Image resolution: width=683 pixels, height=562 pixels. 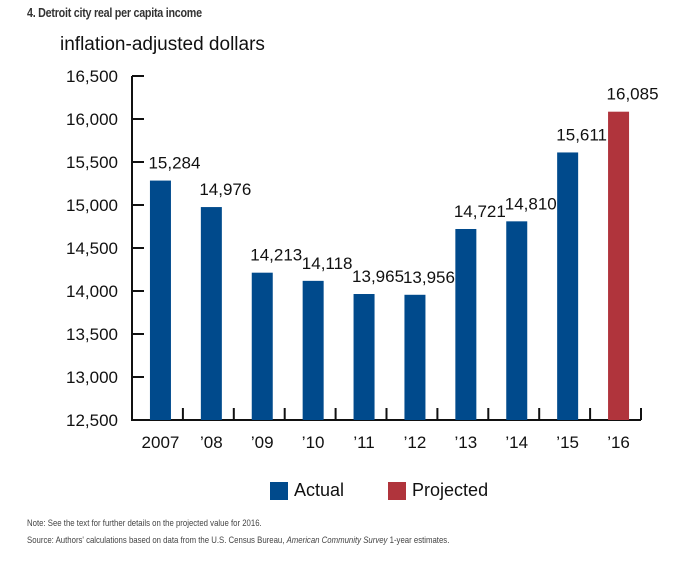 I want to click on legend-label-projected: Projected, so click(x=450, y=490).